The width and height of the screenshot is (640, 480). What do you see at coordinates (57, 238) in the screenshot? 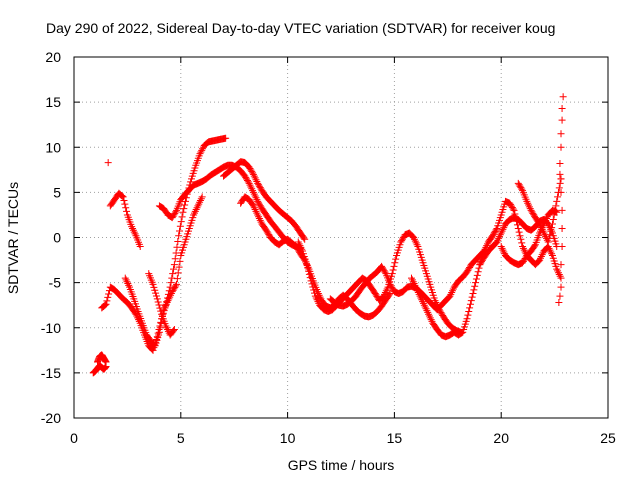
I see `y-tick-label: 0` at bounding box center [57, 238].